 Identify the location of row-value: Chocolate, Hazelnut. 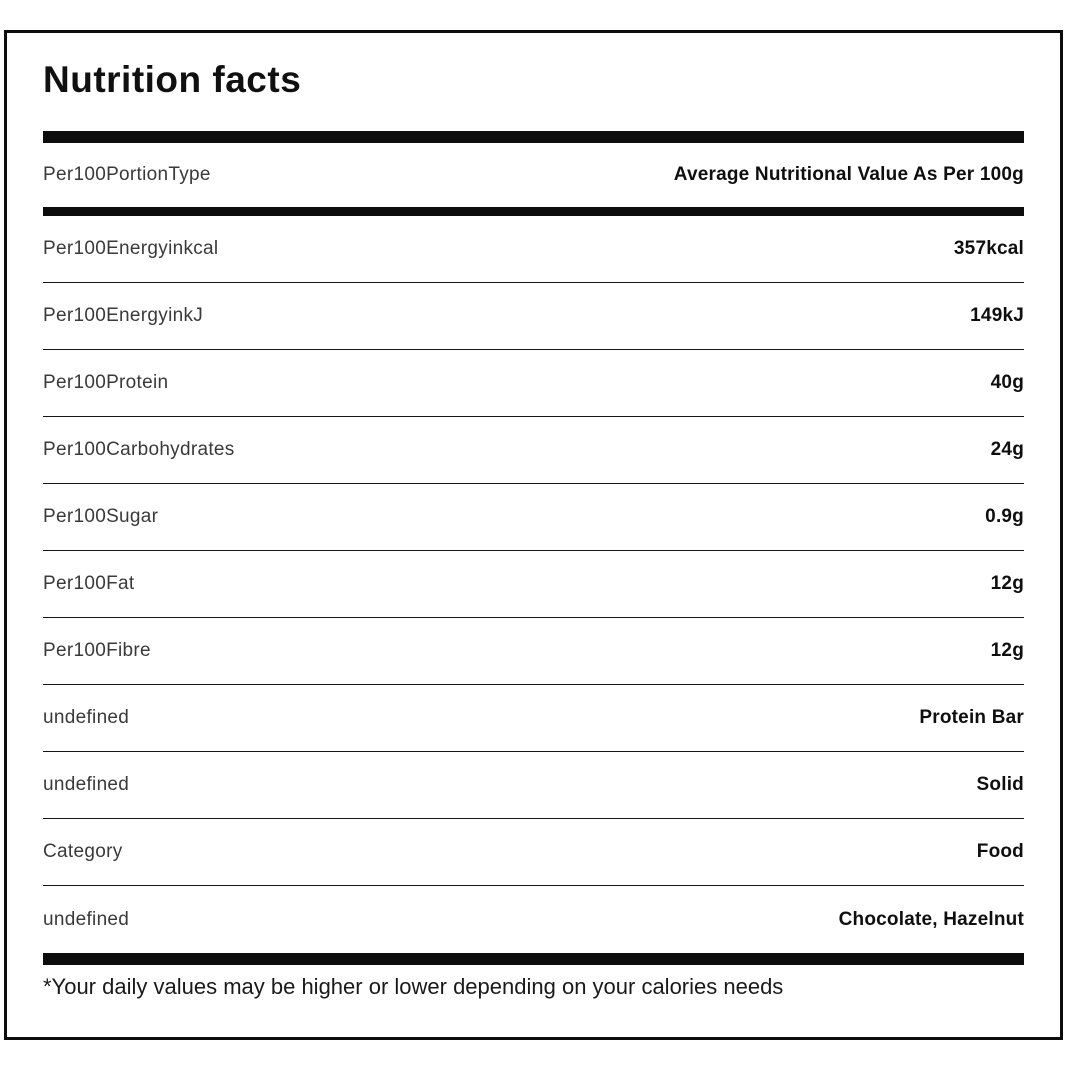
(931, 919).